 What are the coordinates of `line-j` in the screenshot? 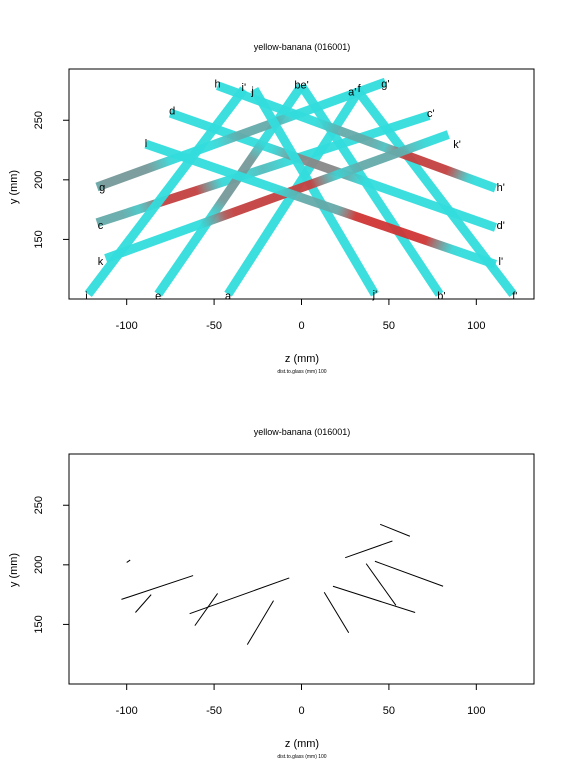 It's located at (314, 191).